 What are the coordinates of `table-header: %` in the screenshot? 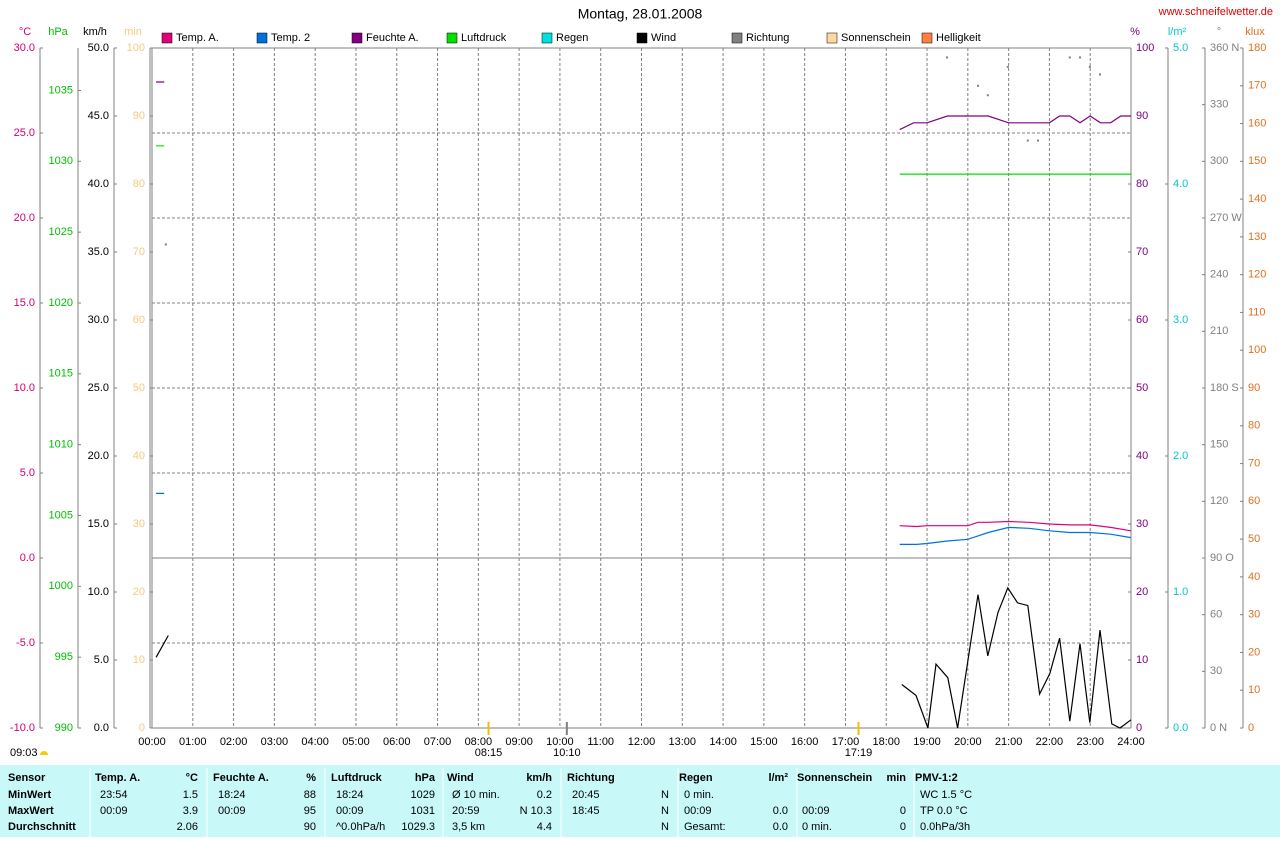 It's located at (311, 778).